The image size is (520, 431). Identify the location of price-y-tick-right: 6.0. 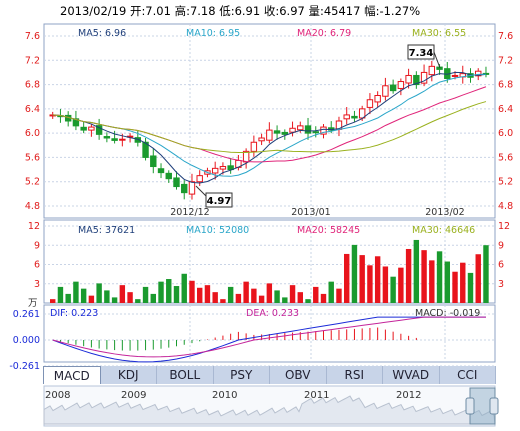
(505, 133).